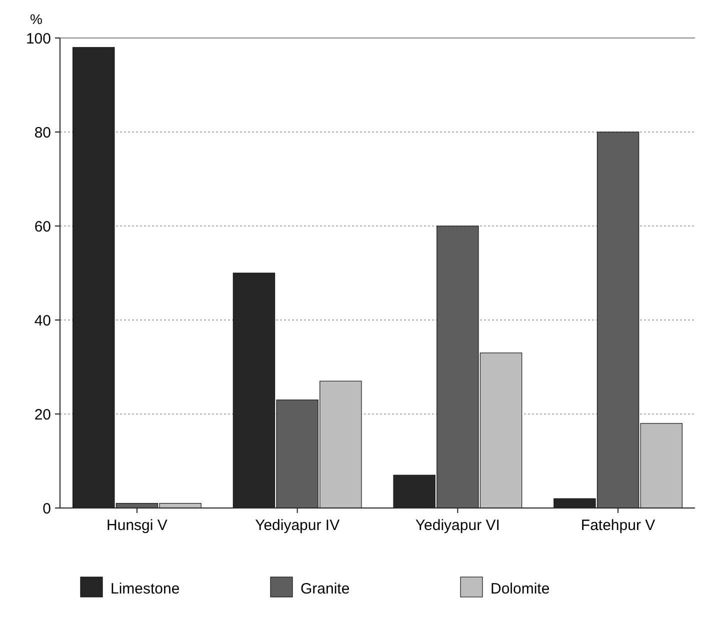 Image resolution: width=711 pixels, height=618 pixels. What do you see at coordinates (137, 525) in the screenshot?
I see `x-tick-label: Hunsgi V` at bounding box center [137, 525].